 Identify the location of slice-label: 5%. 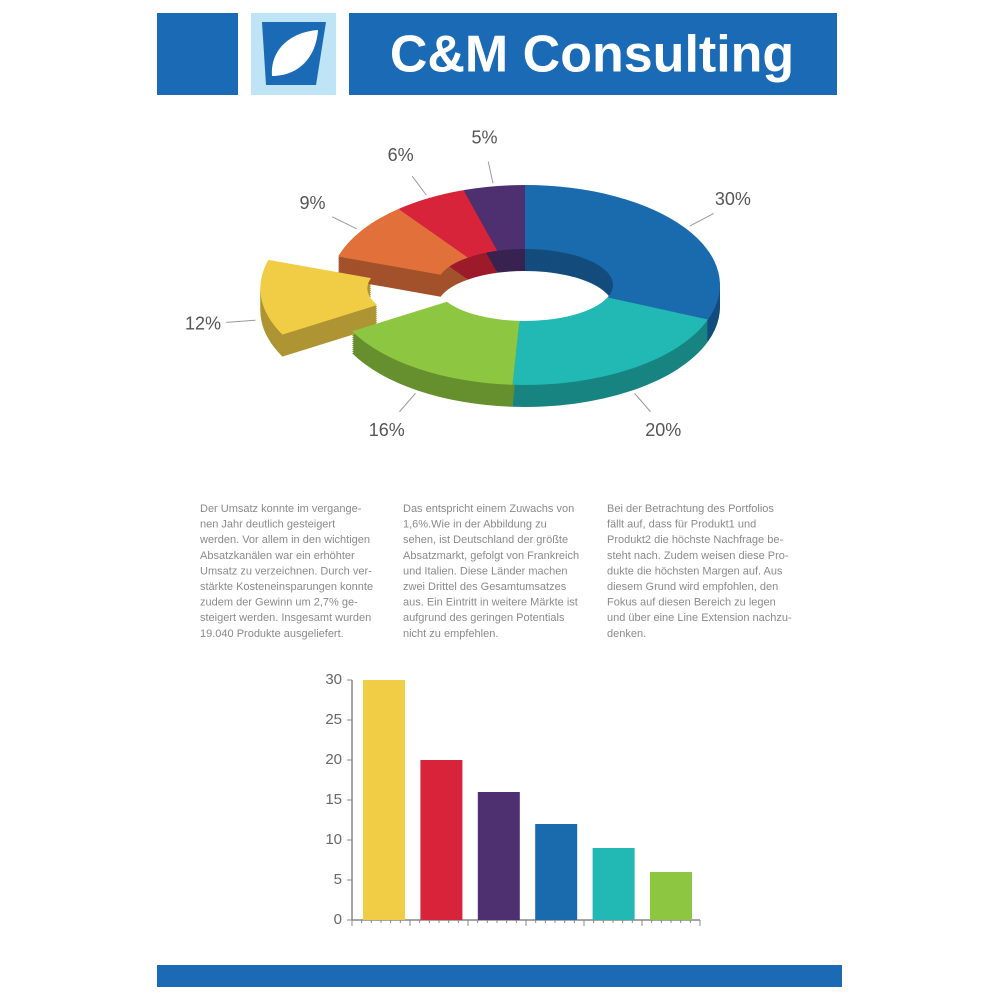
(485, 138).